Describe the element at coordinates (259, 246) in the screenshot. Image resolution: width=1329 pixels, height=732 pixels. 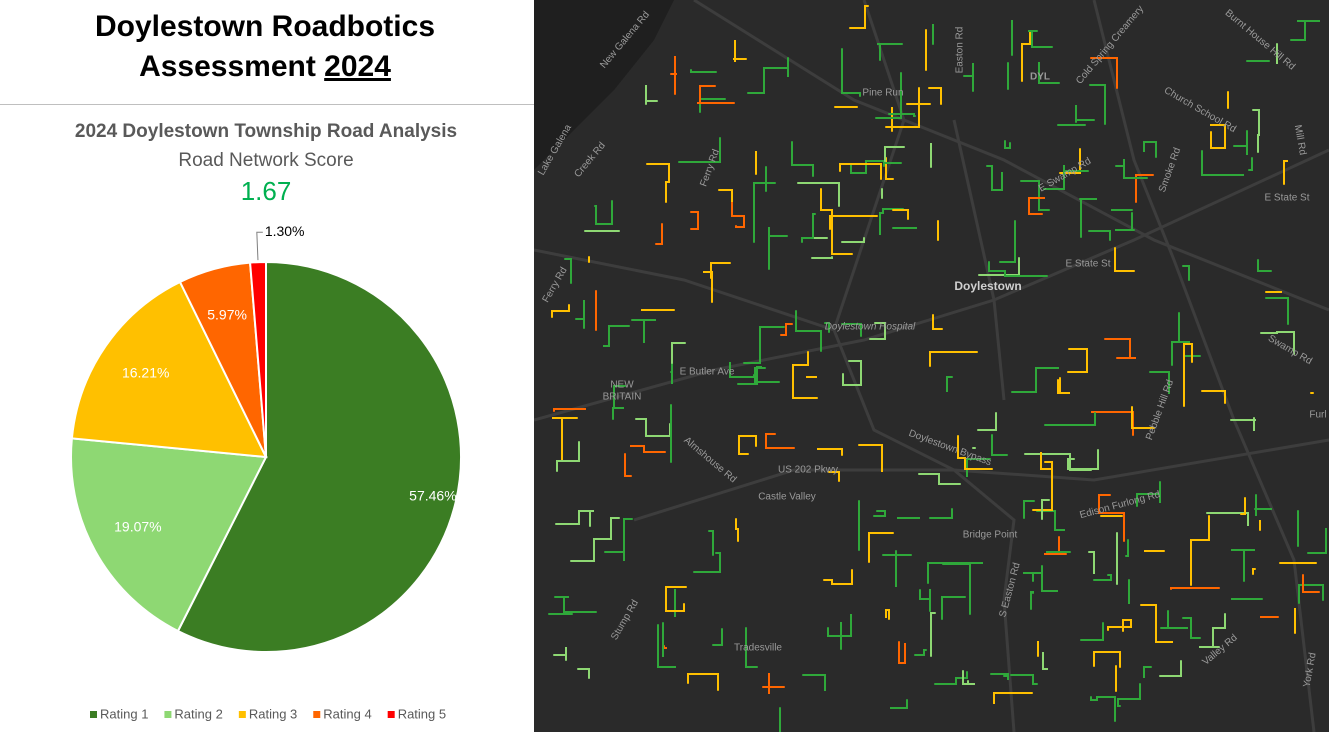
I see `leader-line` at that location.